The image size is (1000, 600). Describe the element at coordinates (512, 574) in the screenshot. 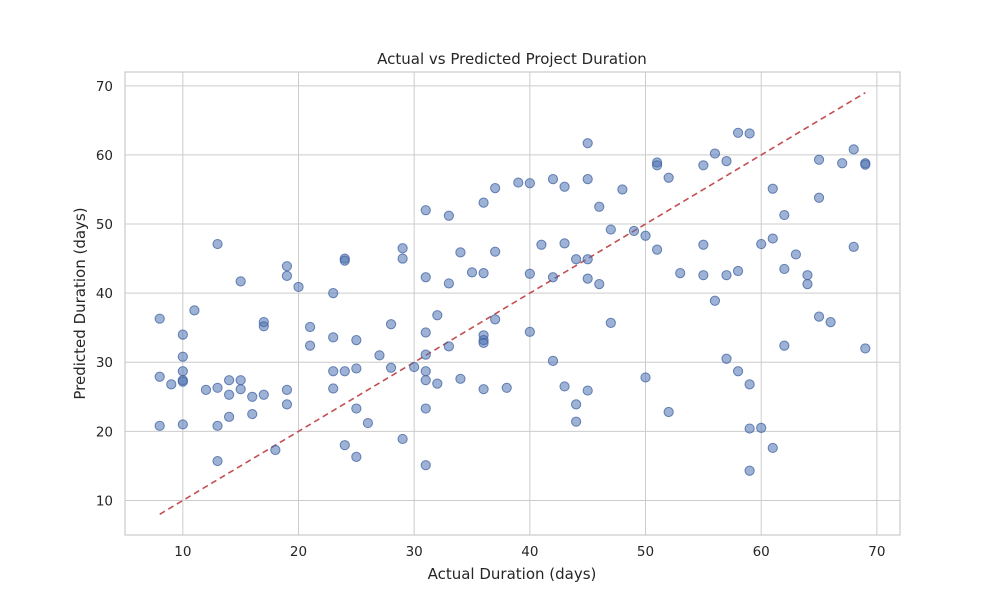

I see `x-axis-label: Actual Duration (days)` at that location.